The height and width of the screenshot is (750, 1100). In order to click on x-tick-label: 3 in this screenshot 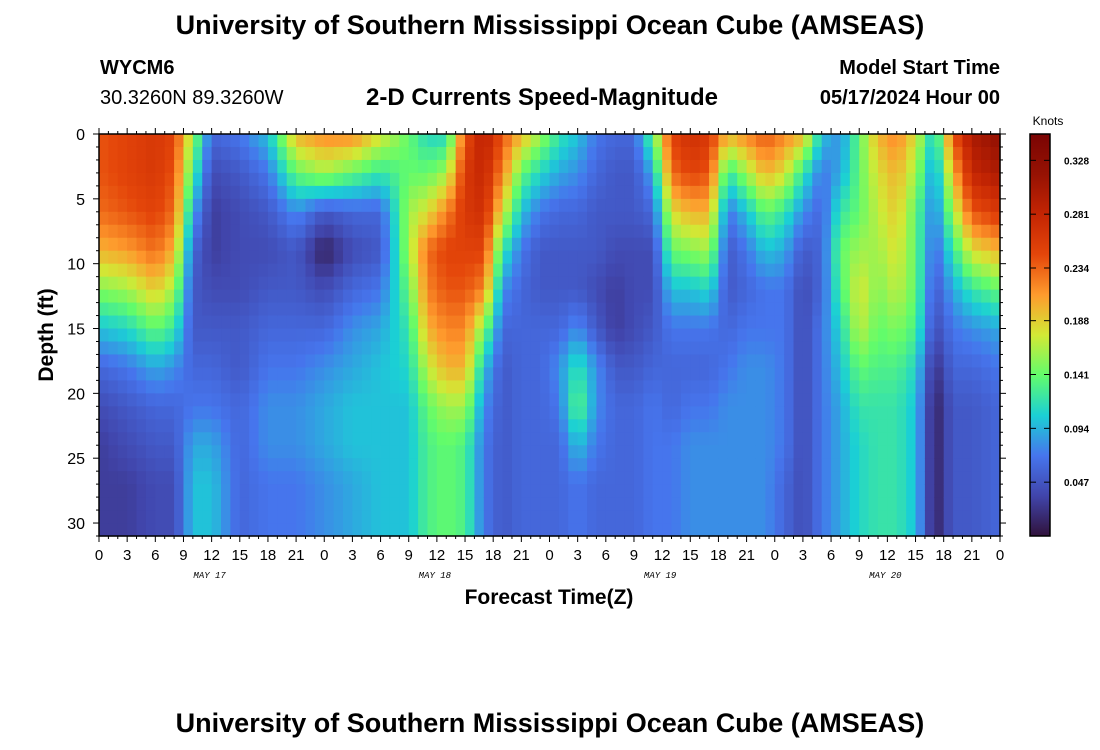, I will do `click(577, 555)`.